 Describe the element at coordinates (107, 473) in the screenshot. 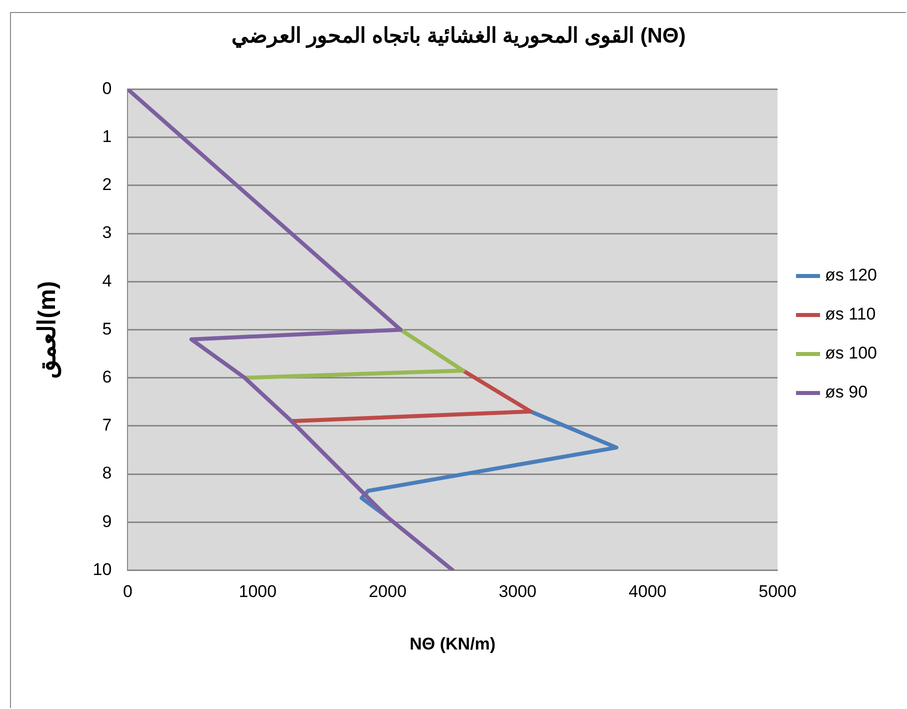

I see `y-tick-label: 8` at that location.